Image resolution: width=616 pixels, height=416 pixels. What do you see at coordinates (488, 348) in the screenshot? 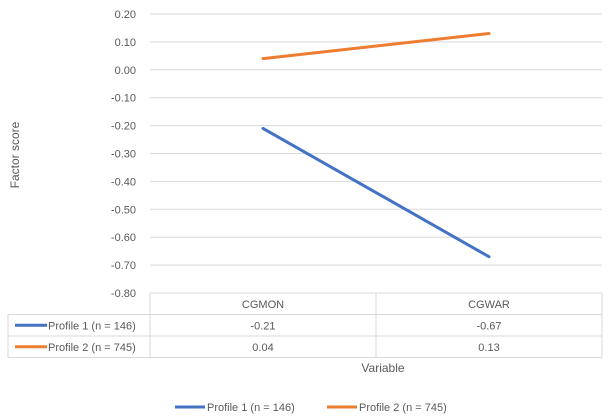
I see `table-cell-value: 0.13` at bounding box center [488, 348].